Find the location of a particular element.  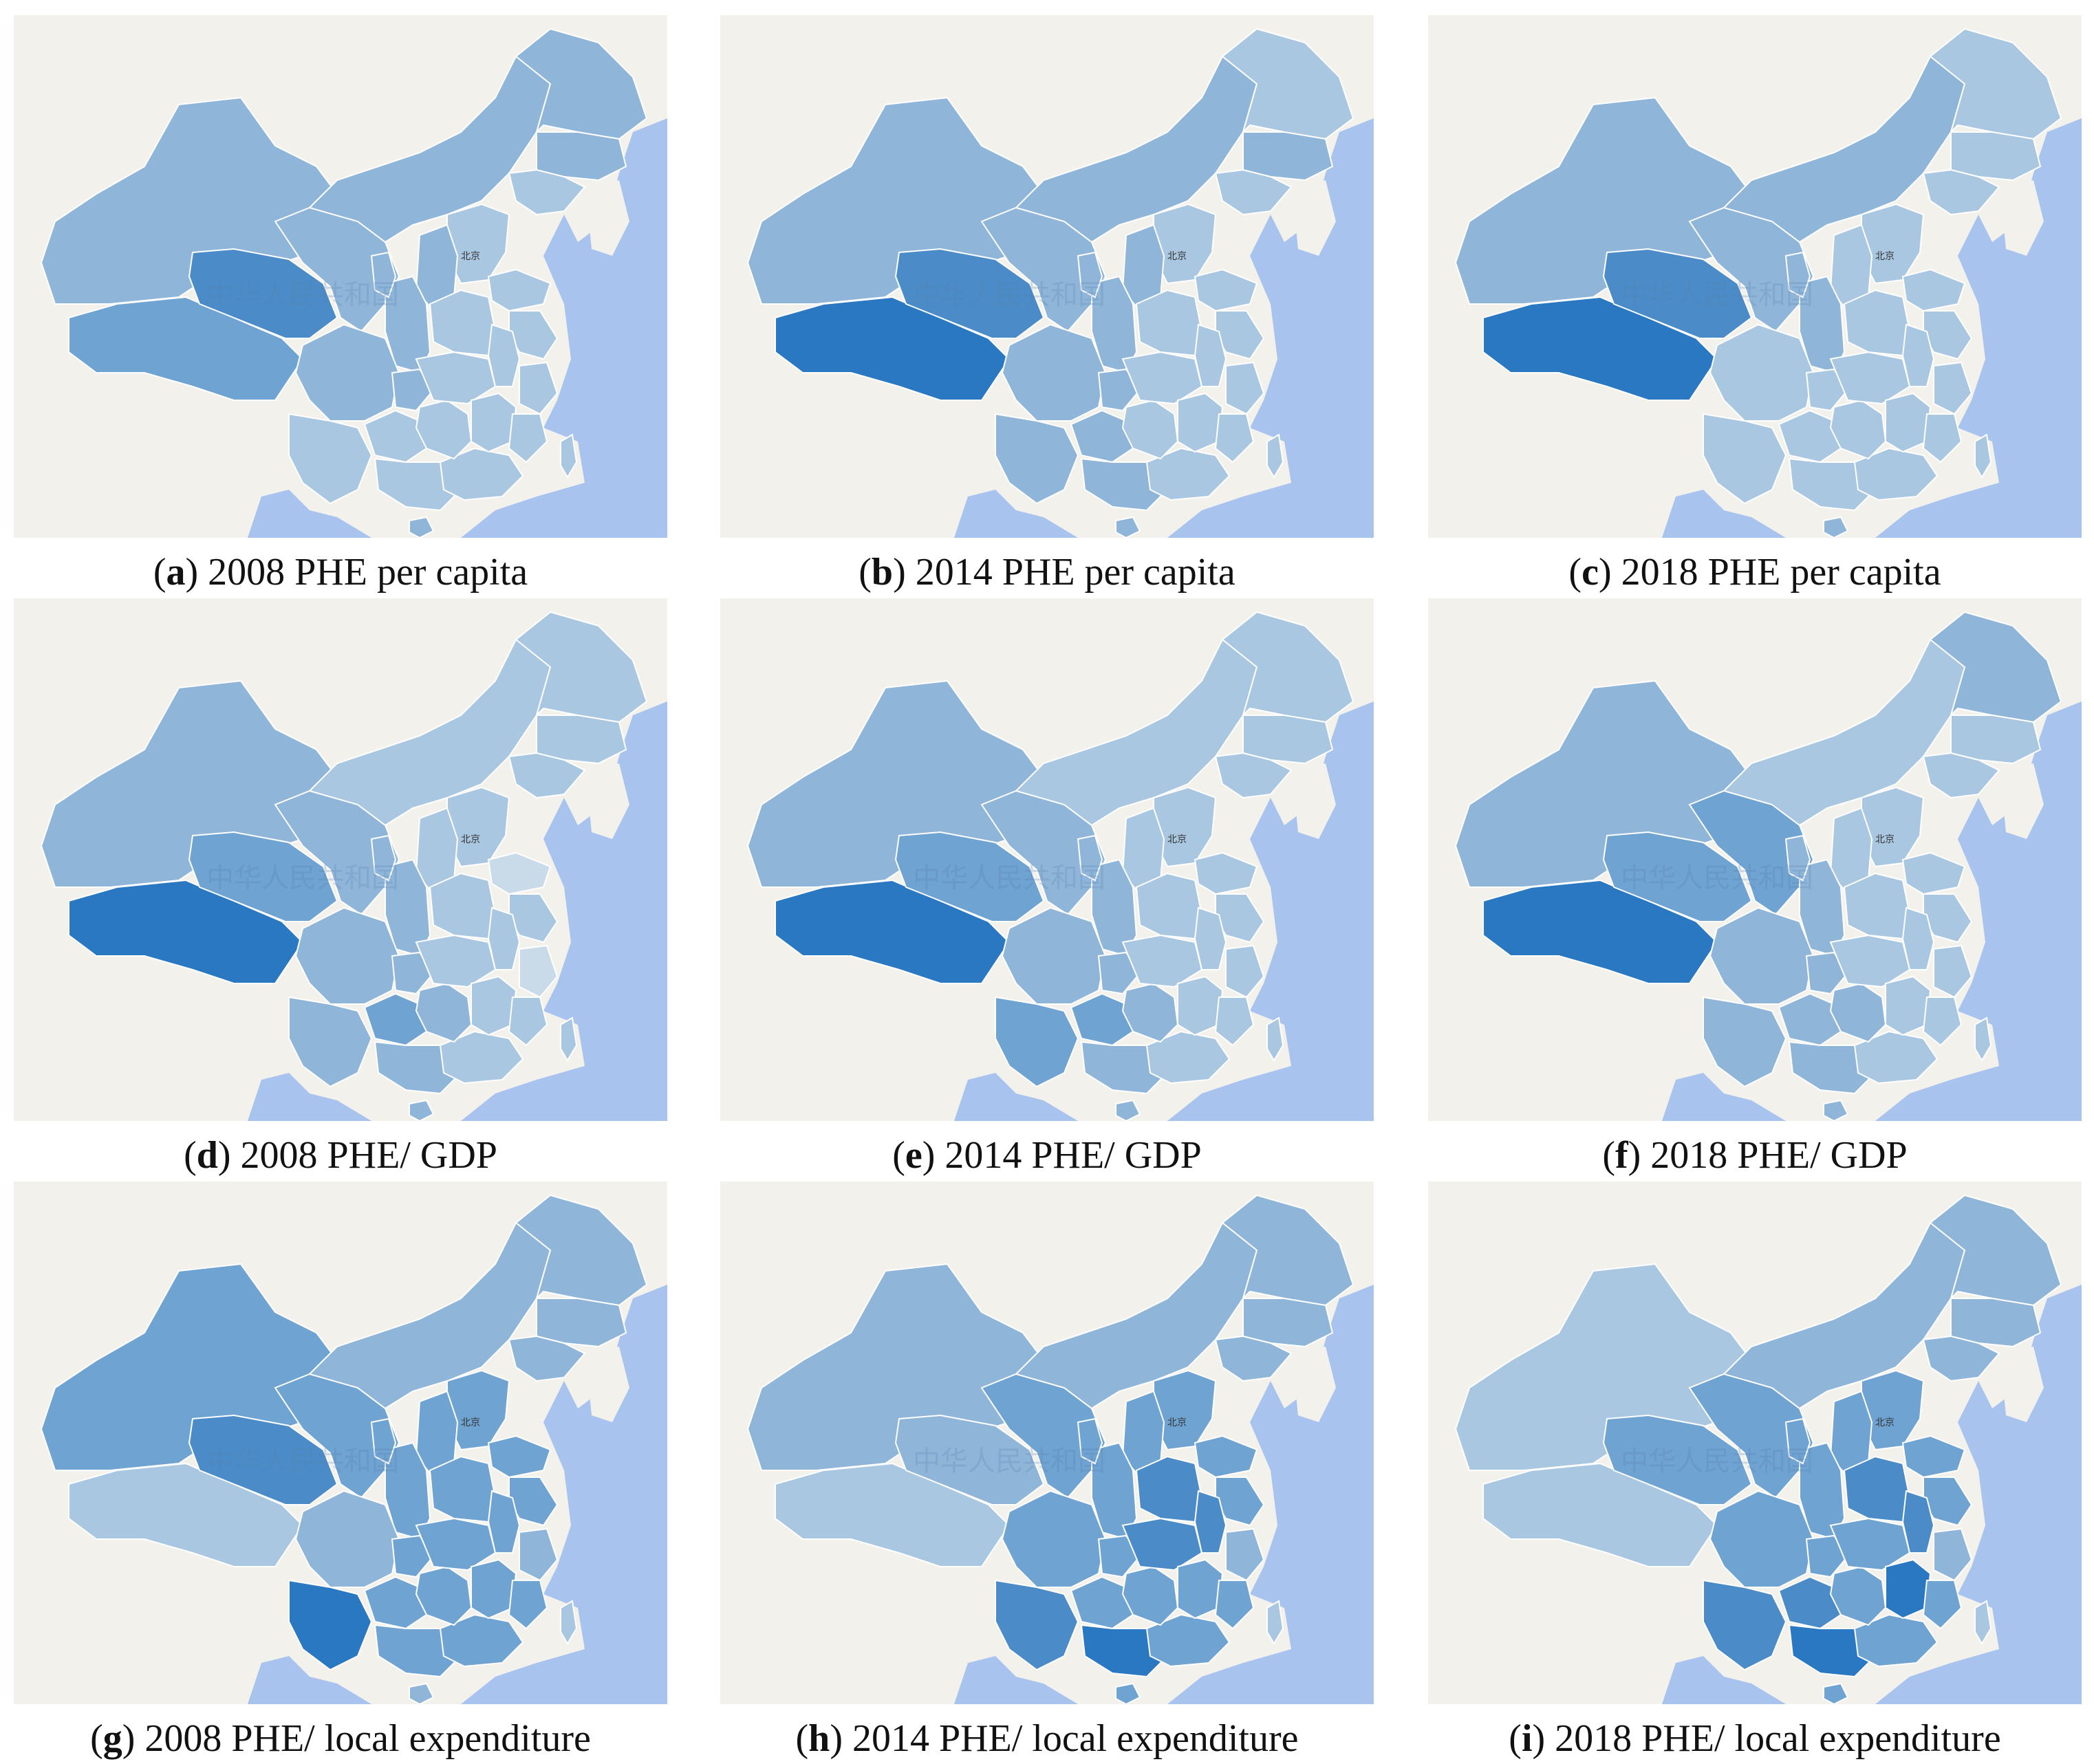

map-panel-e: 中华人民共和国 北京 (e) 2014 PHE/ GDP is located at coordinates (1047, 887).